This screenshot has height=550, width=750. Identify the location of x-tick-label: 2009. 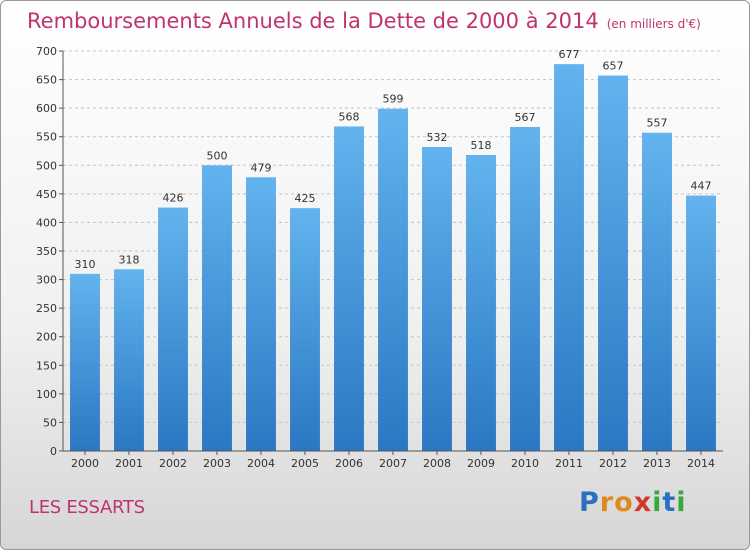
(481, 463).